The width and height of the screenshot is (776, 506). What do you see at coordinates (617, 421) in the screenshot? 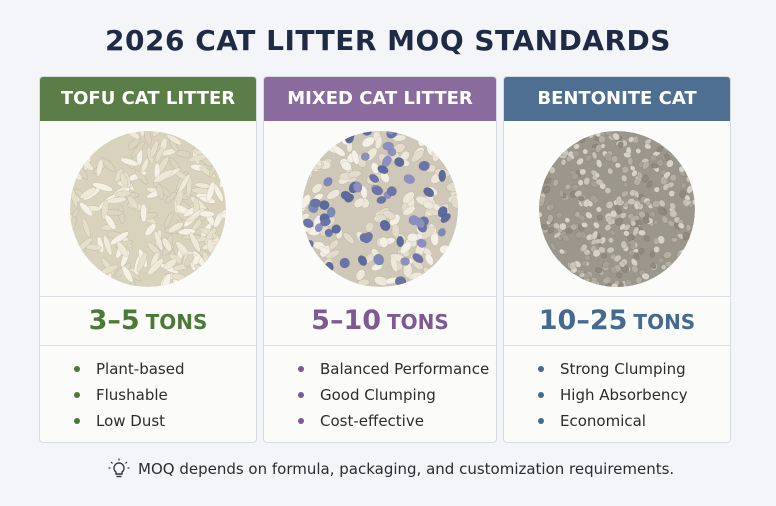
I see `feature-item: Economical` at bounding box center [617, 421].